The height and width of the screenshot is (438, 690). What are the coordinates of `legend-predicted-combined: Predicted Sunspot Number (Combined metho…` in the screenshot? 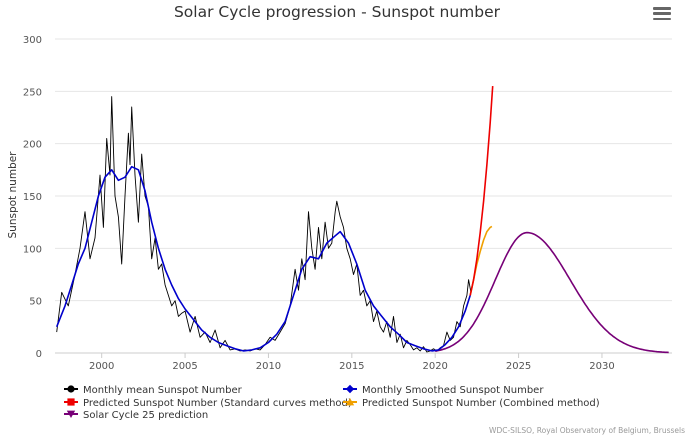 It's located at (471, 403).